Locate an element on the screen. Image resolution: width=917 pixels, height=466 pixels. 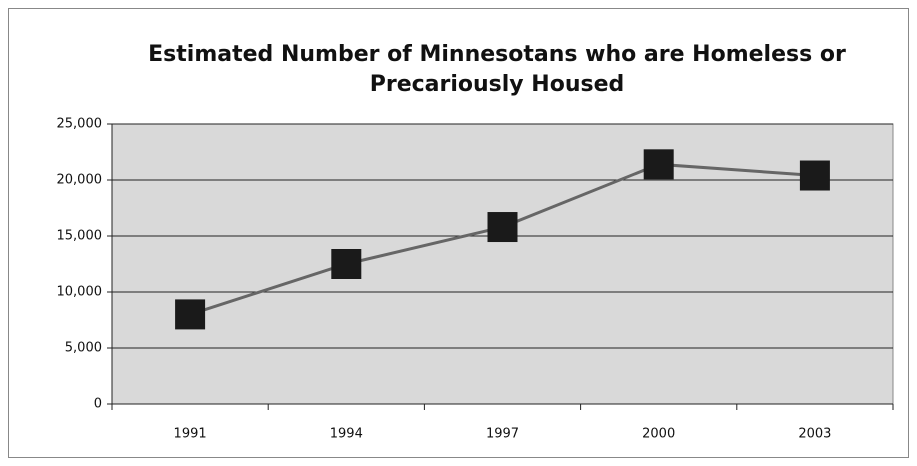
x-tick-label: 1991 is located at coordinates (190, 434).